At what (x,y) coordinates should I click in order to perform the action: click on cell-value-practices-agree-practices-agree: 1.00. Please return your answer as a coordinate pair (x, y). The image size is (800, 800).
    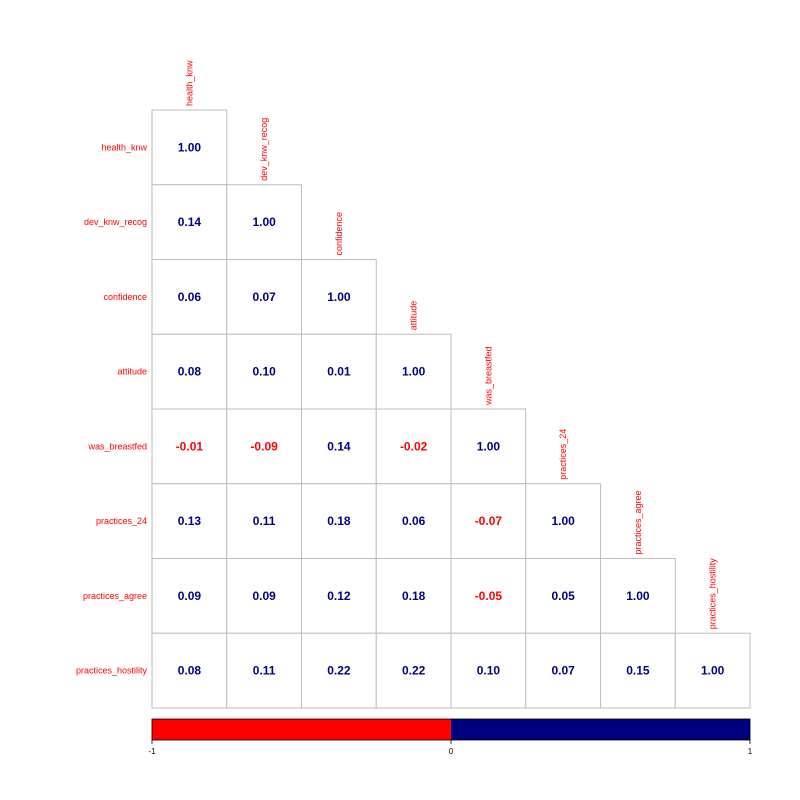
    Looking at the image, I should click on (638, 596).